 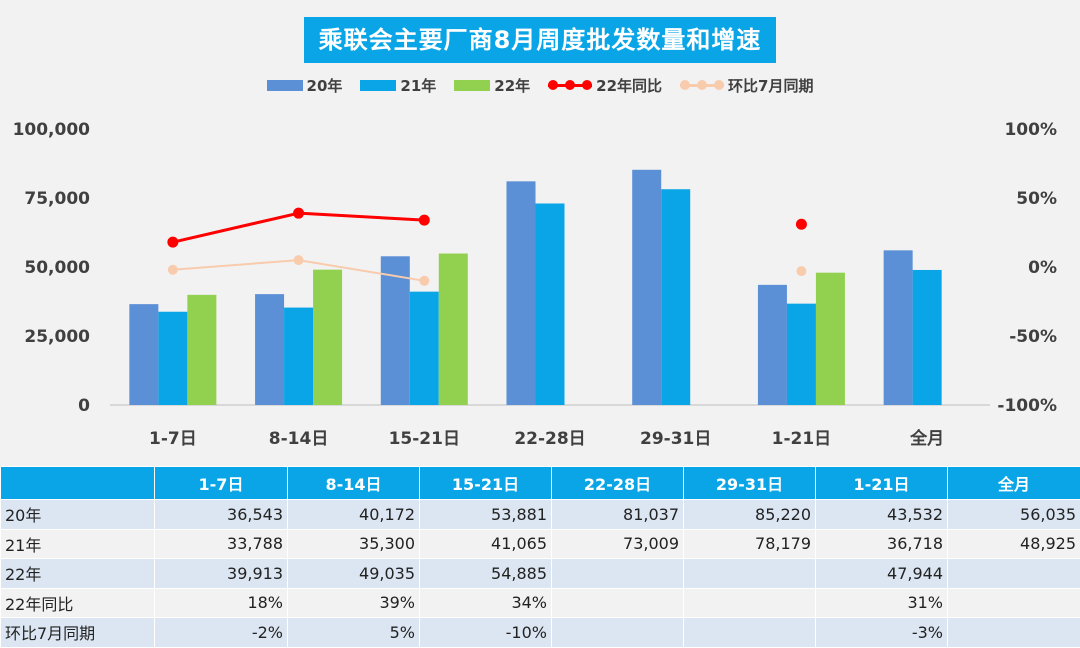 I want to click on table-cell: 47,944, so click(x=882, y=574).